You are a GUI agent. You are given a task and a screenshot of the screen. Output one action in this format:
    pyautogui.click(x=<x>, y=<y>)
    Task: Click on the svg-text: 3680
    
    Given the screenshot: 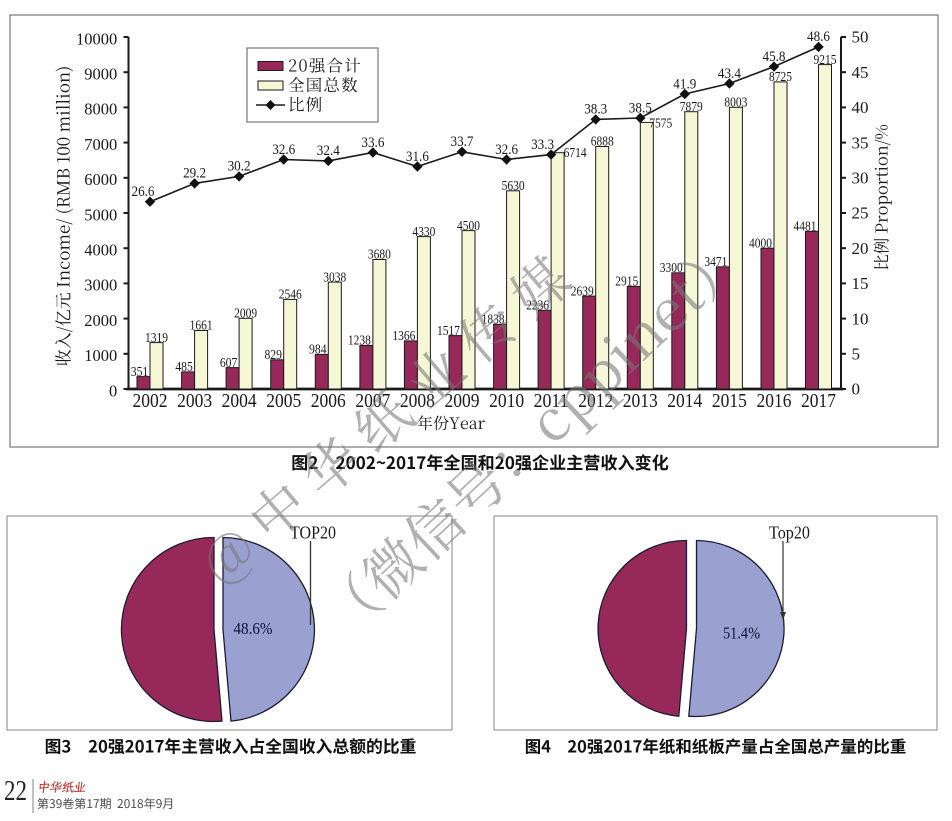 What is the action you would take?
    pyautogui.click(x=379, y=255)
    